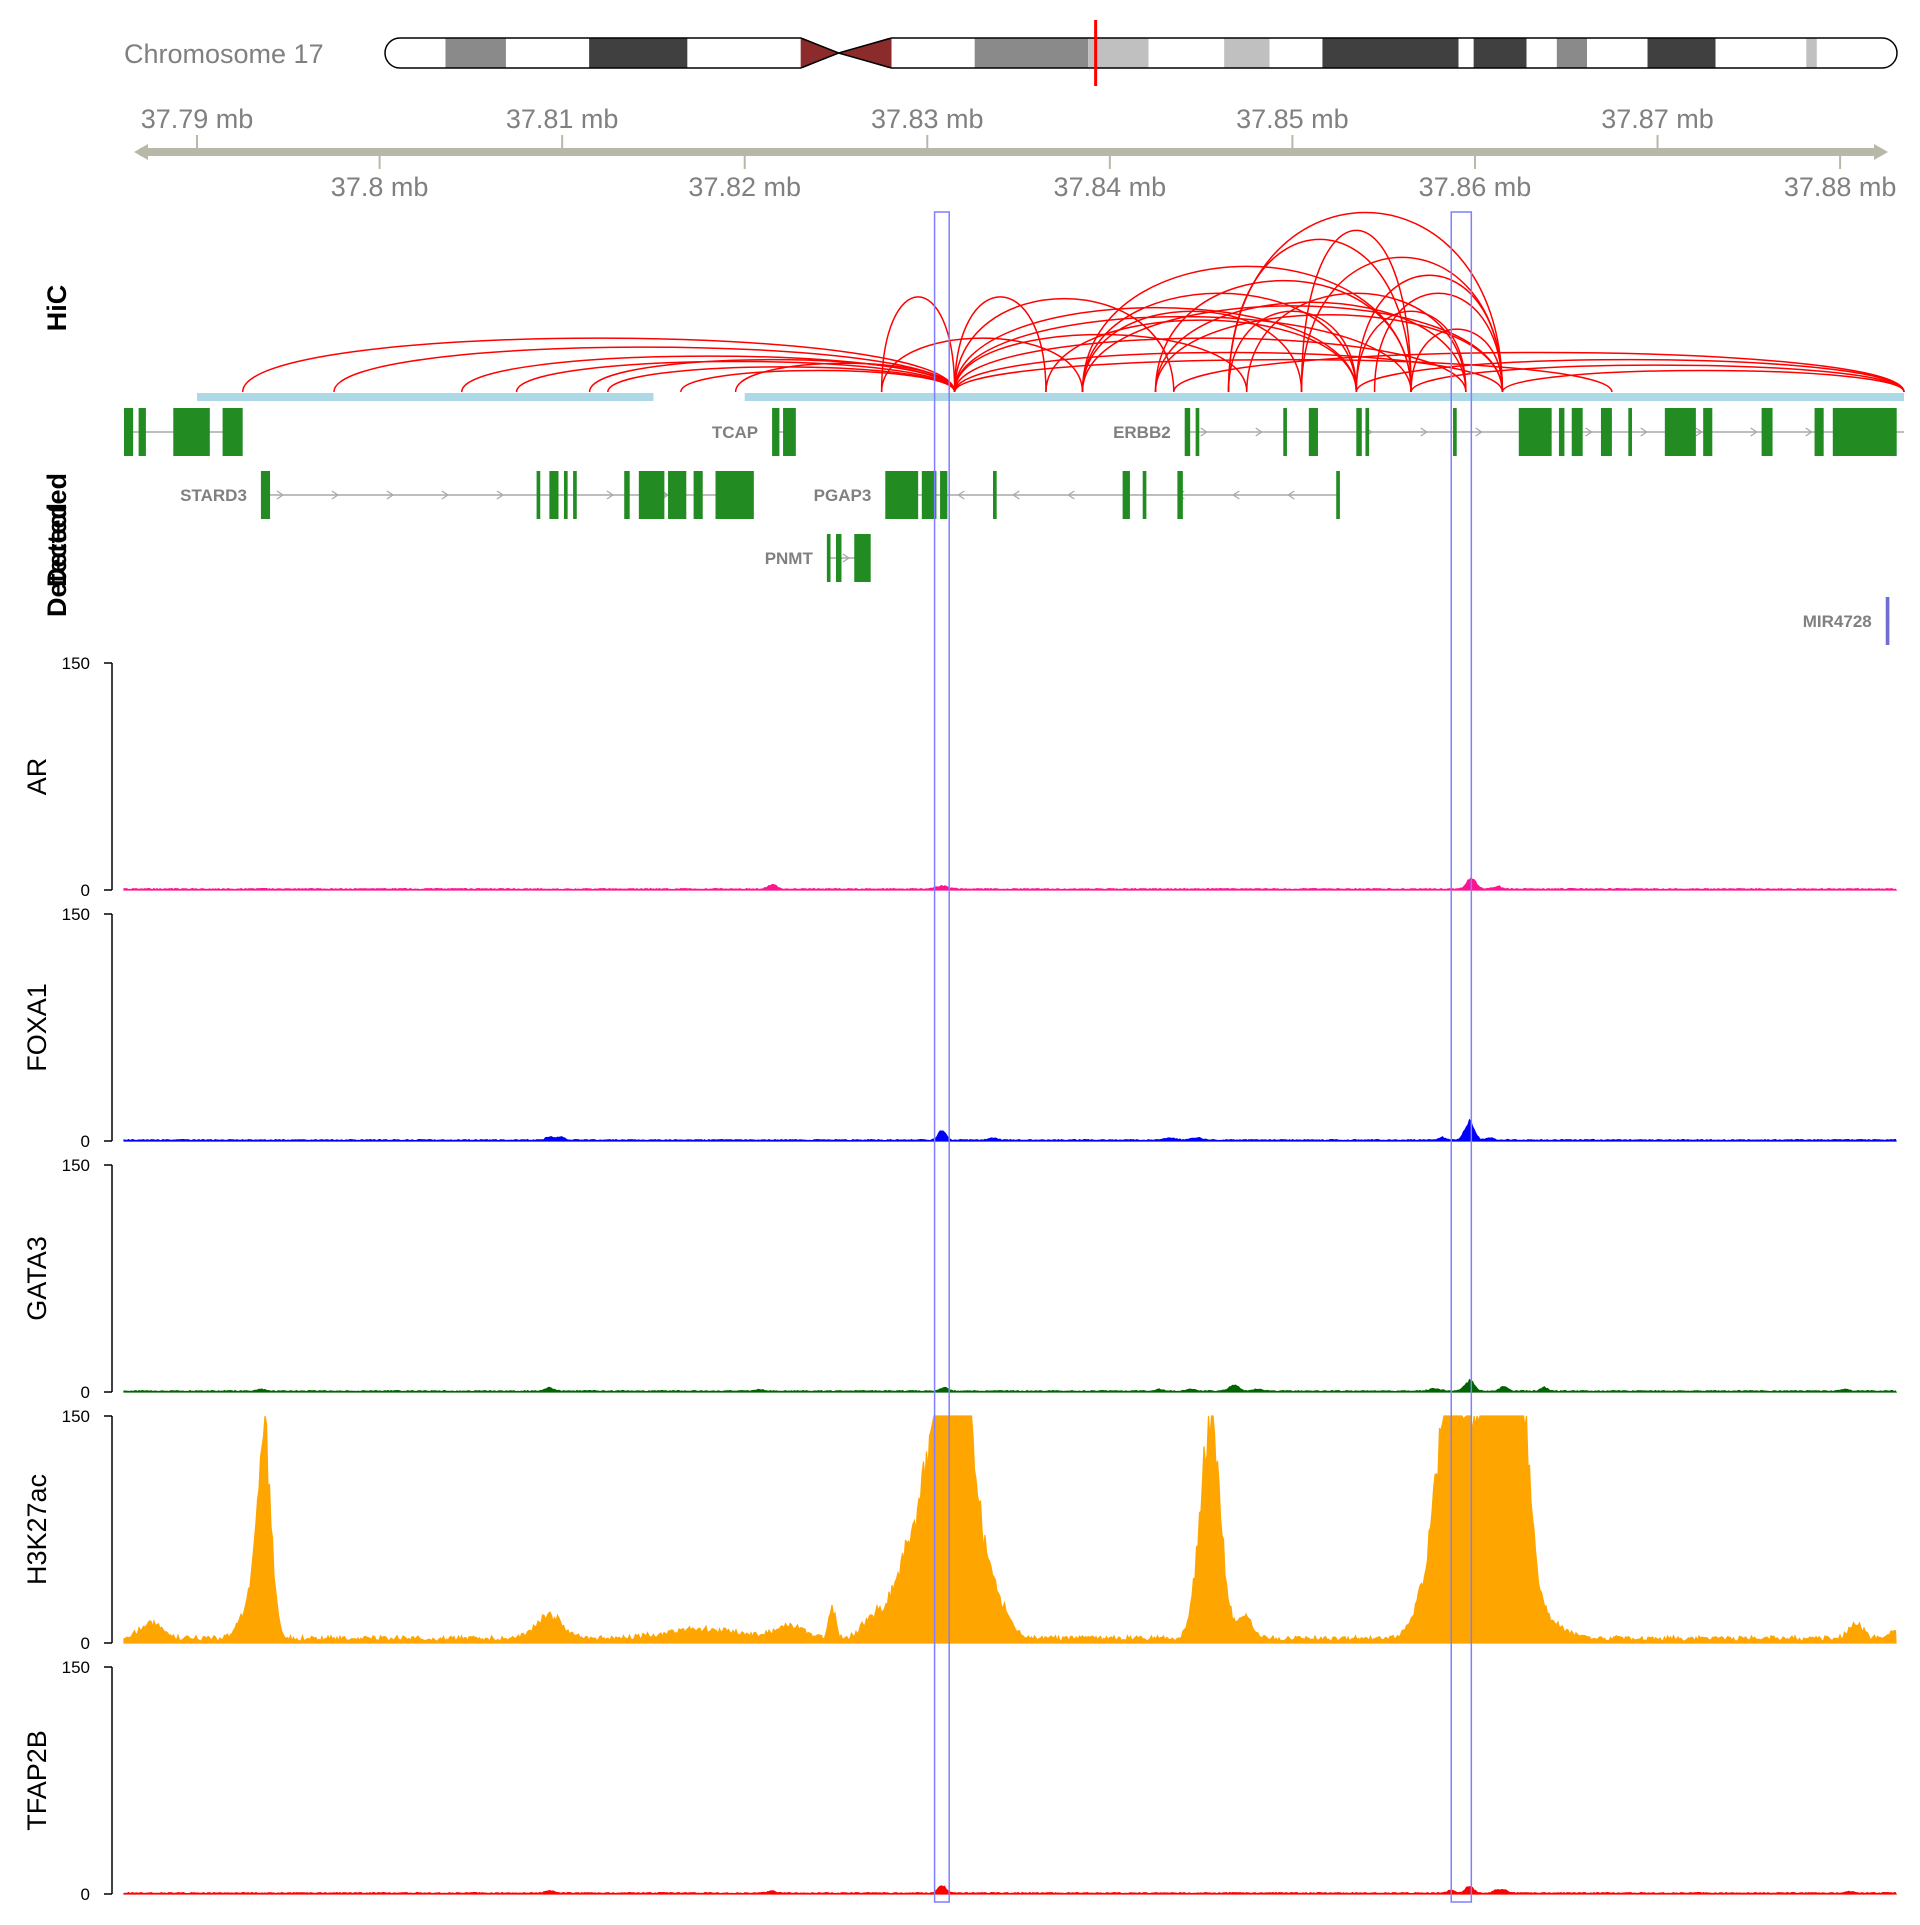 The image size is (1920, 1925). What do you see at coordinates (37, 1027) in the screenshot?
I see `signal-track-title: FOXA1` at bounding box center [37, 1027].